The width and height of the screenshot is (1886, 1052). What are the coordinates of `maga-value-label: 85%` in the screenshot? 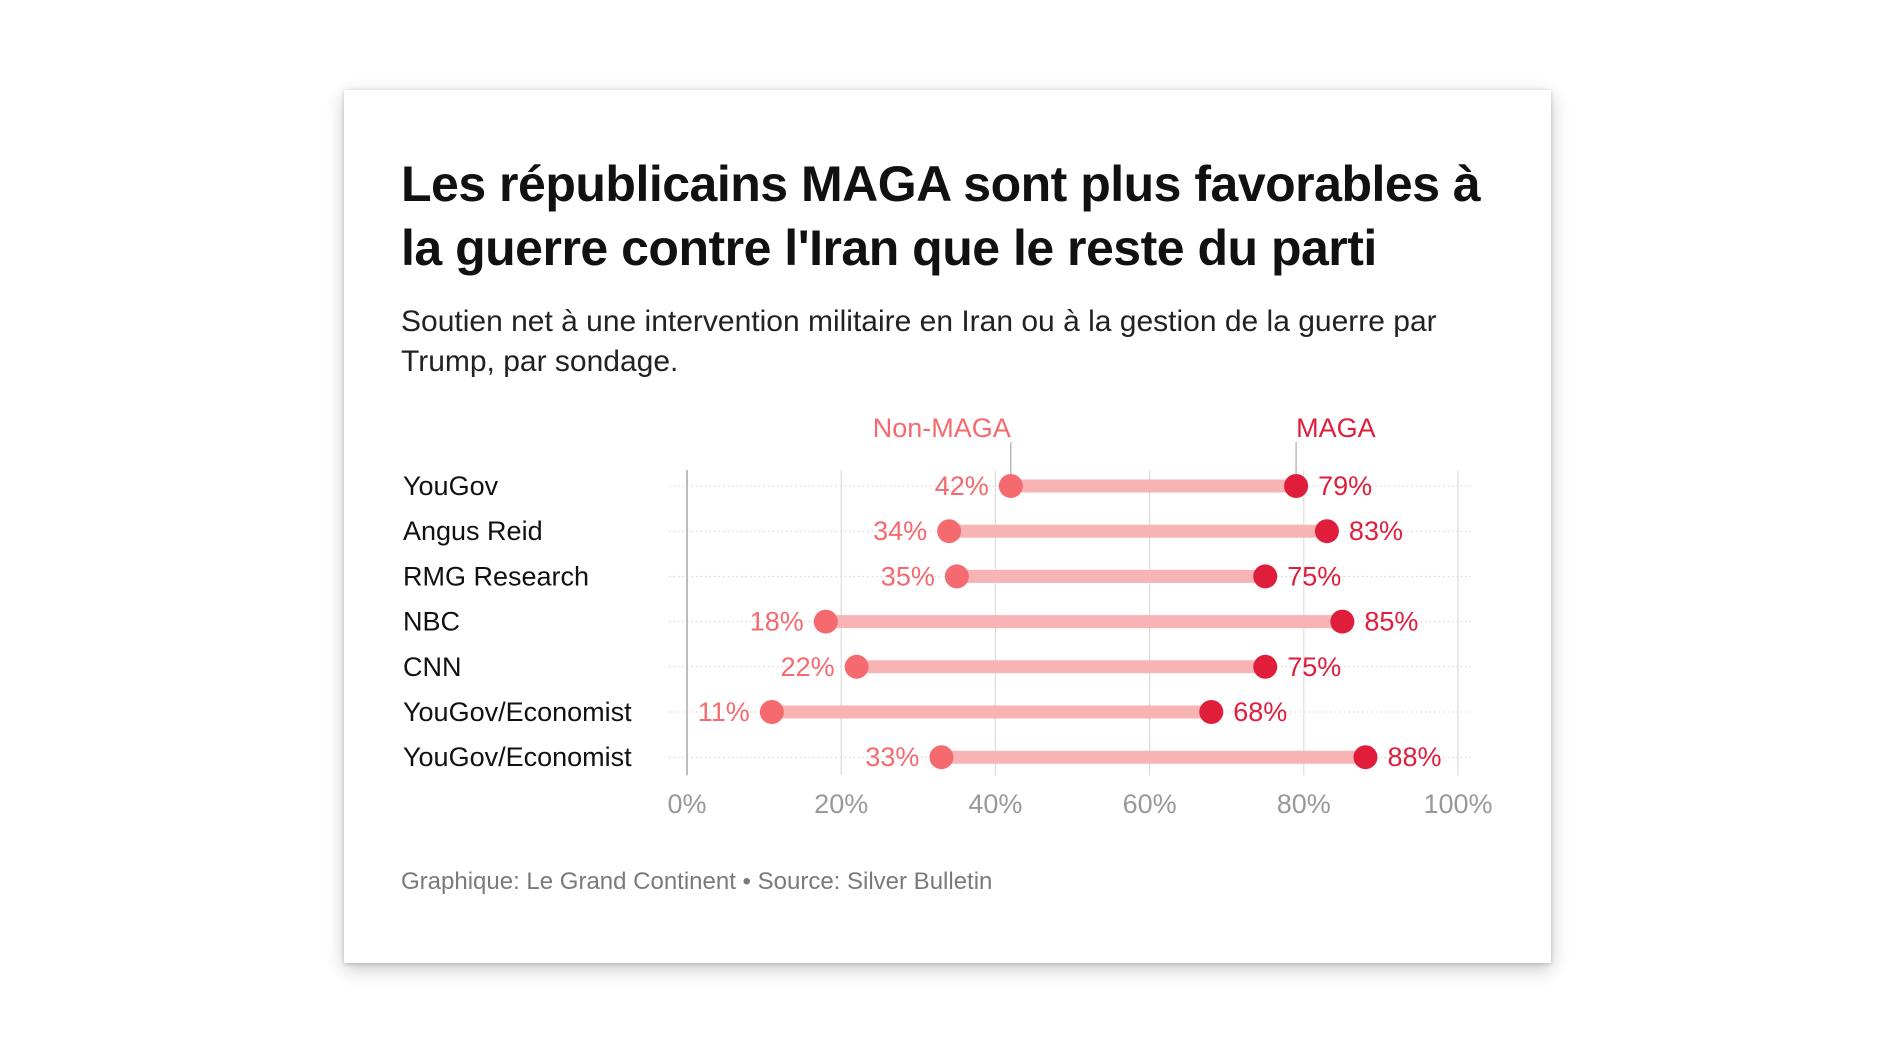 It's located at (1391, 622).